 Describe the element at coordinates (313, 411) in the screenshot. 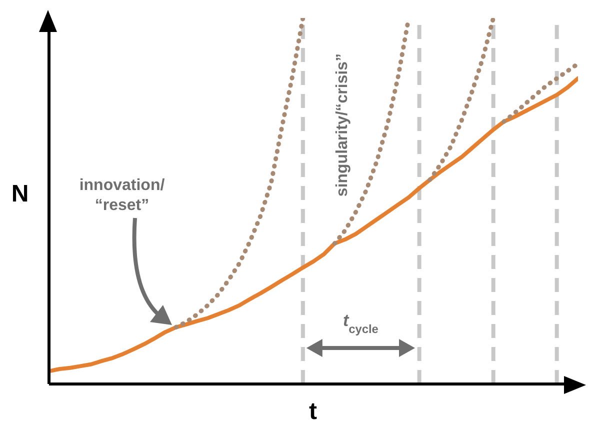

I see `x-axis-title: t` at that location.